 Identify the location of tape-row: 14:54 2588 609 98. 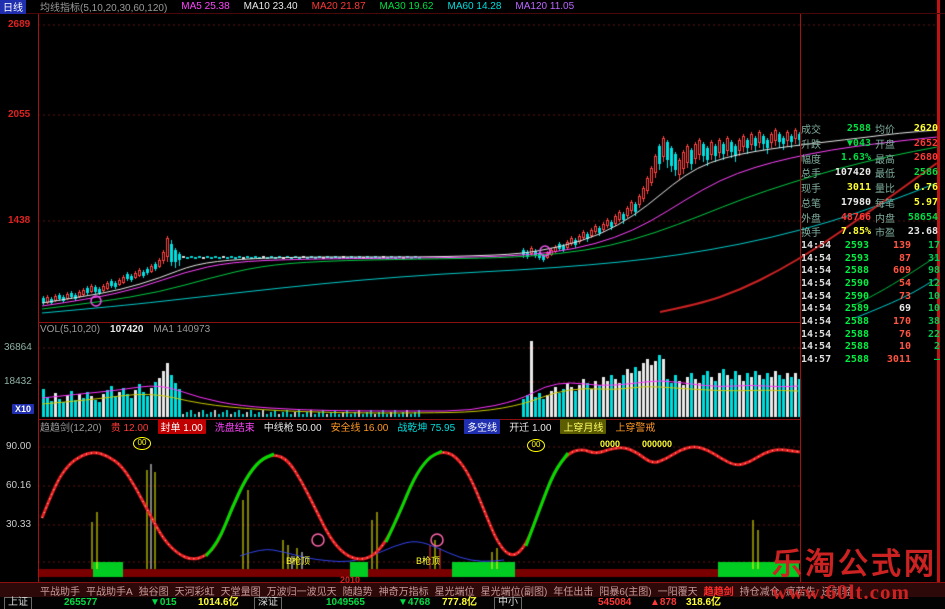
(870, 270).